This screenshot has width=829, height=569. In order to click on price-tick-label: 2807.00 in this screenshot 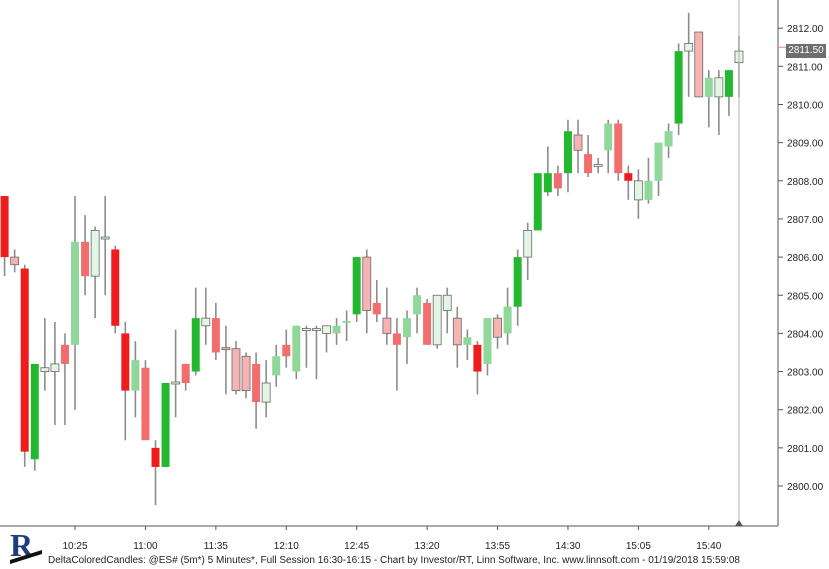, I will do `click(805, 220)`.